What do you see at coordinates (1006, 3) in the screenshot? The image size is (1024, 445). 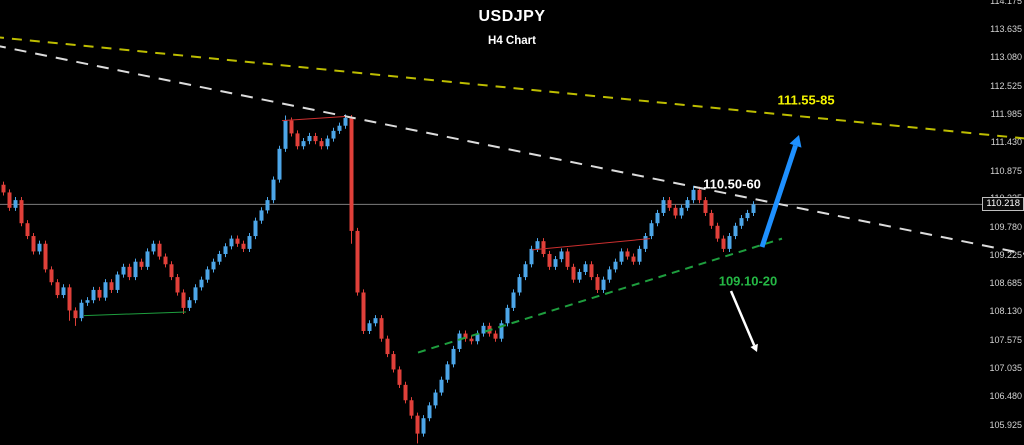 I see `price-axis-label: 114.175` at bounding box center [1006, 3].